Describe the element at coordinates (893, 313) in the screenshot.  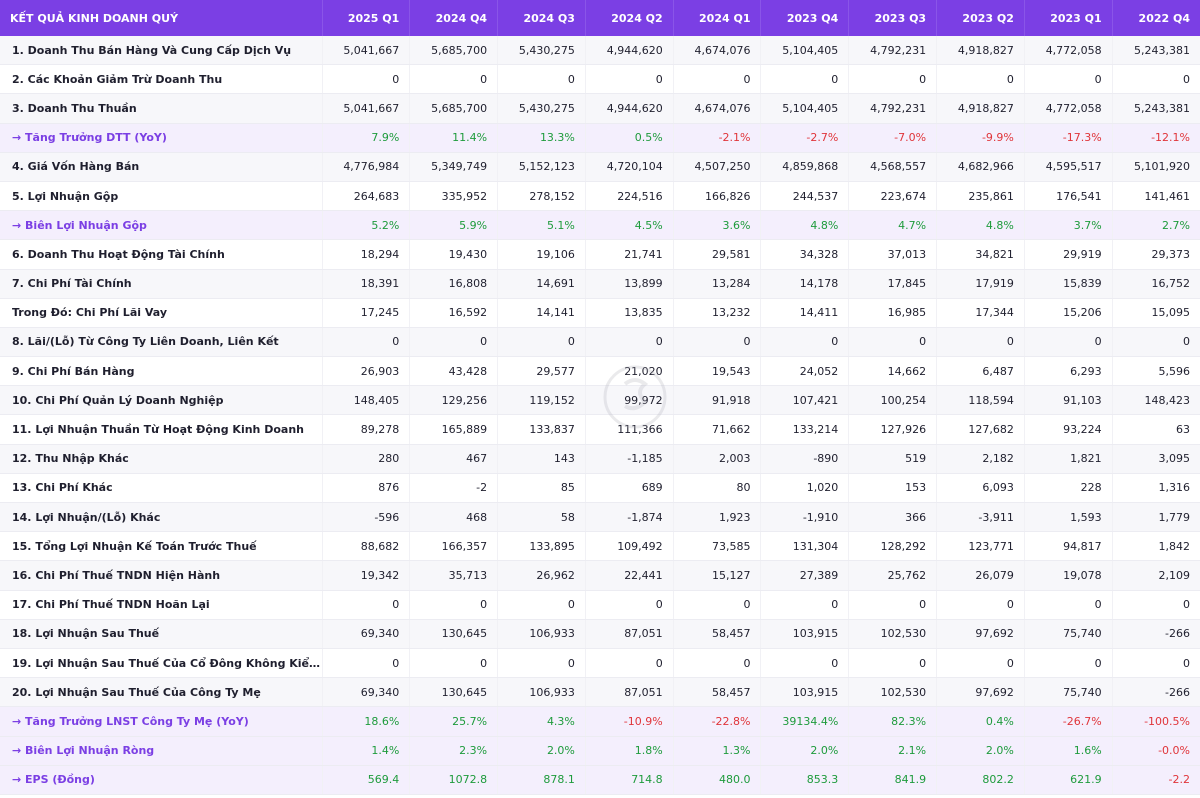
I see `table-cell: 16,985` at that location.